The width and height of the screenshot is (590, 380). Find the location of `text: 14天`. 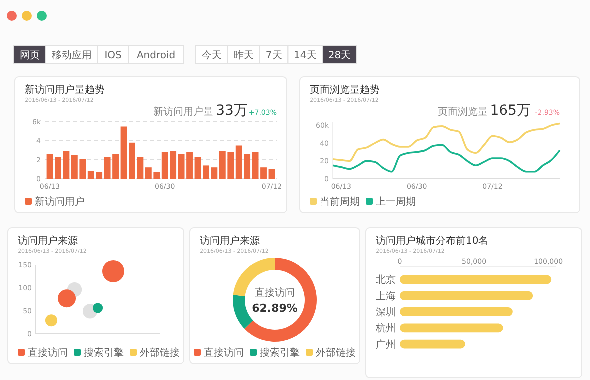

text: 14天 is located at coordinates (305, 56).